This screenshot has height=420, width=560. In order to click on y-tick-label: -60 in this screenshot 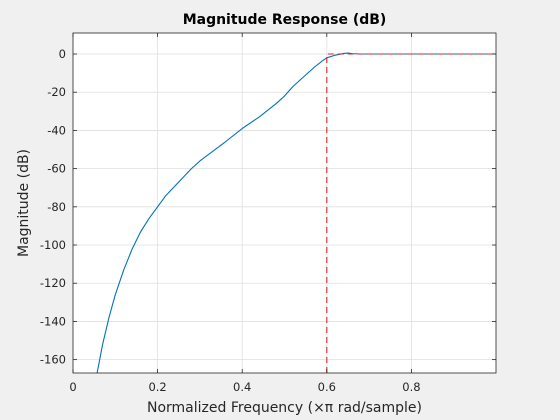, I will do `click(56, 169)`.